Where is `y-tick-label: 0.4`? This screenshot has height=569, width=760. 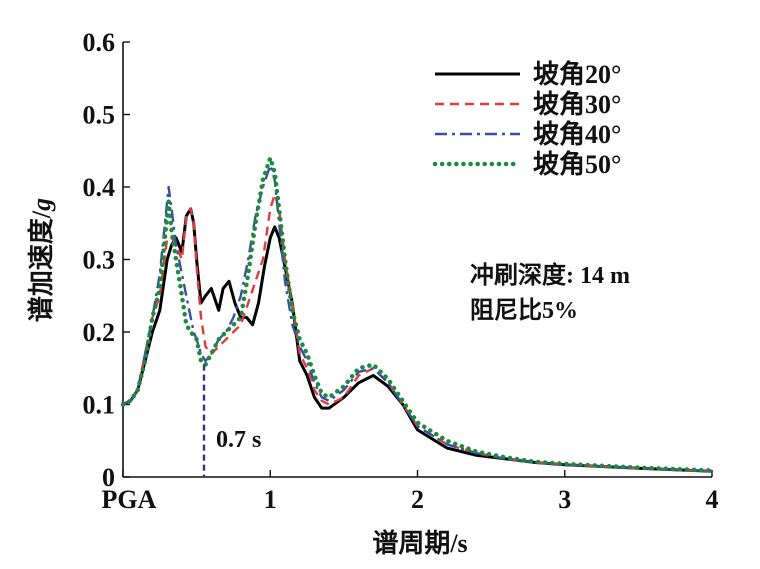
y-tick-label: 0.4 is located at coordinates (99, 187).